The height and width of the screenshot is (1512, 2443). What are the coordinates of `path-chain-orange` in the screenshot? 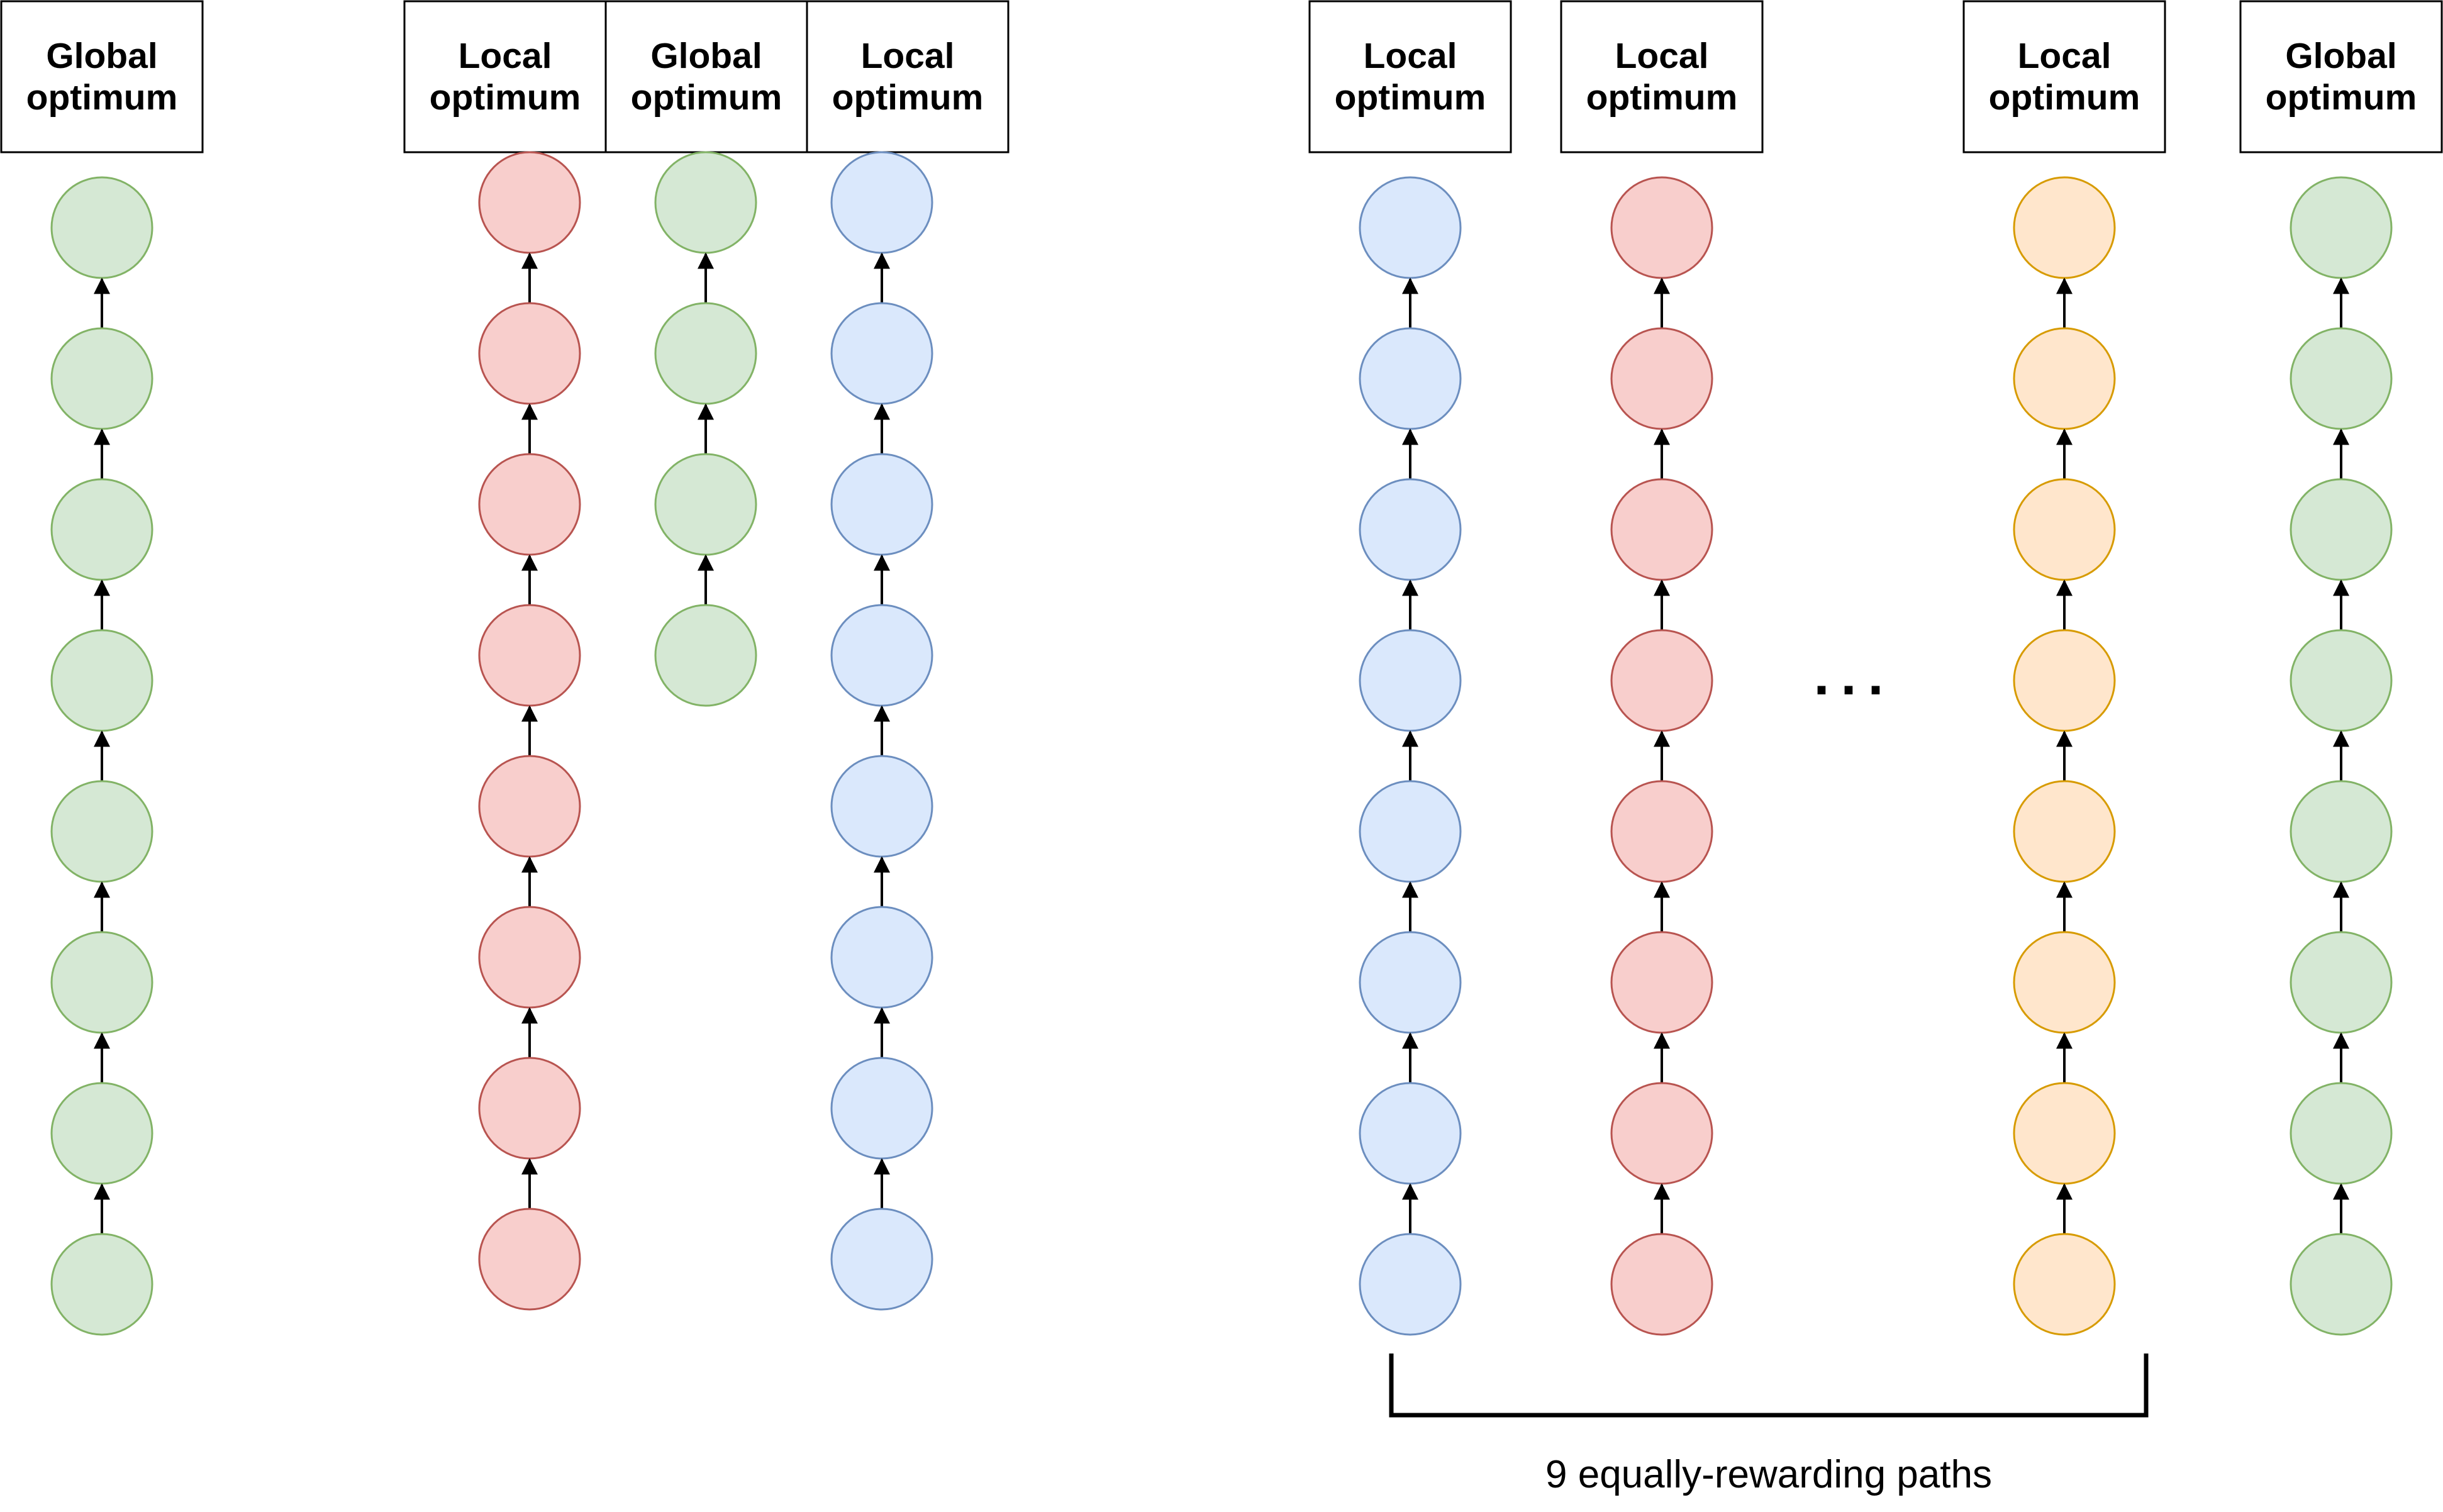 It's located at (2064, 756).